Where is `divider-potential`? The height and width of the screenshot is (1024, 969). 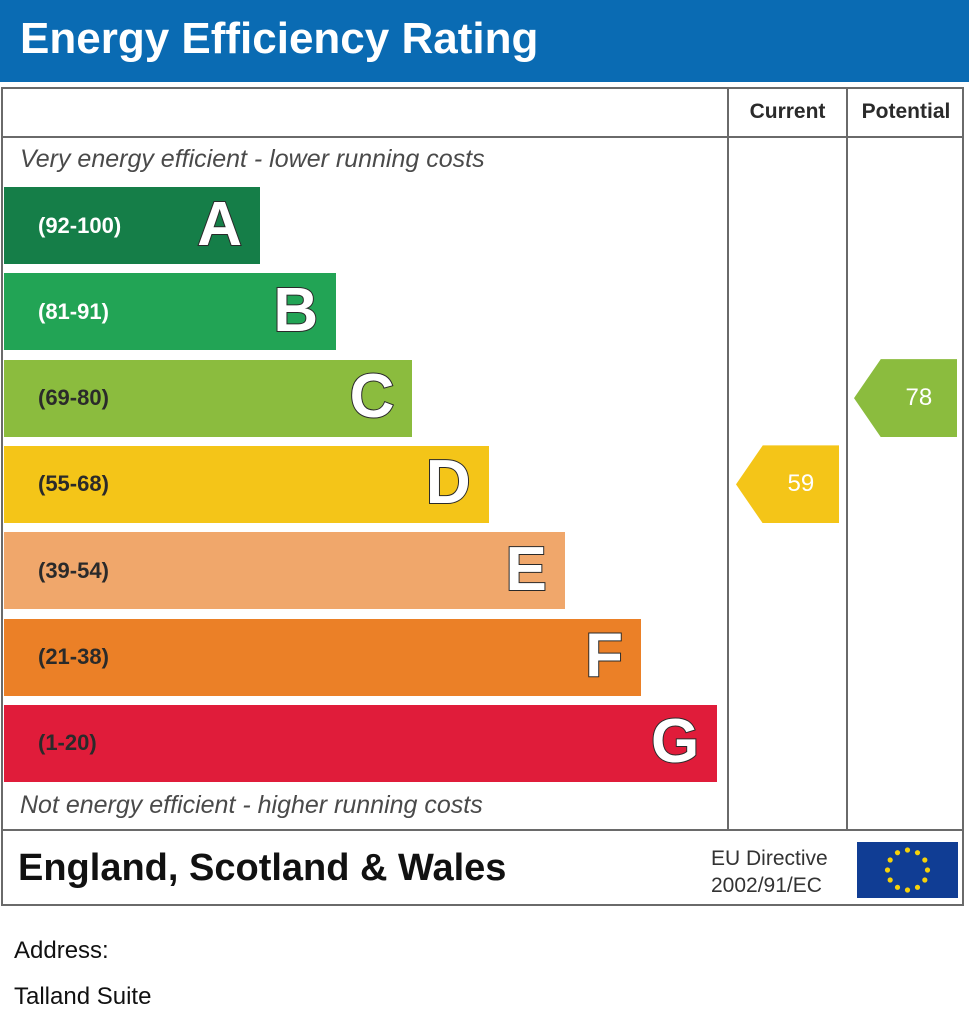 divider-potential is located at coordinates (847, 460).